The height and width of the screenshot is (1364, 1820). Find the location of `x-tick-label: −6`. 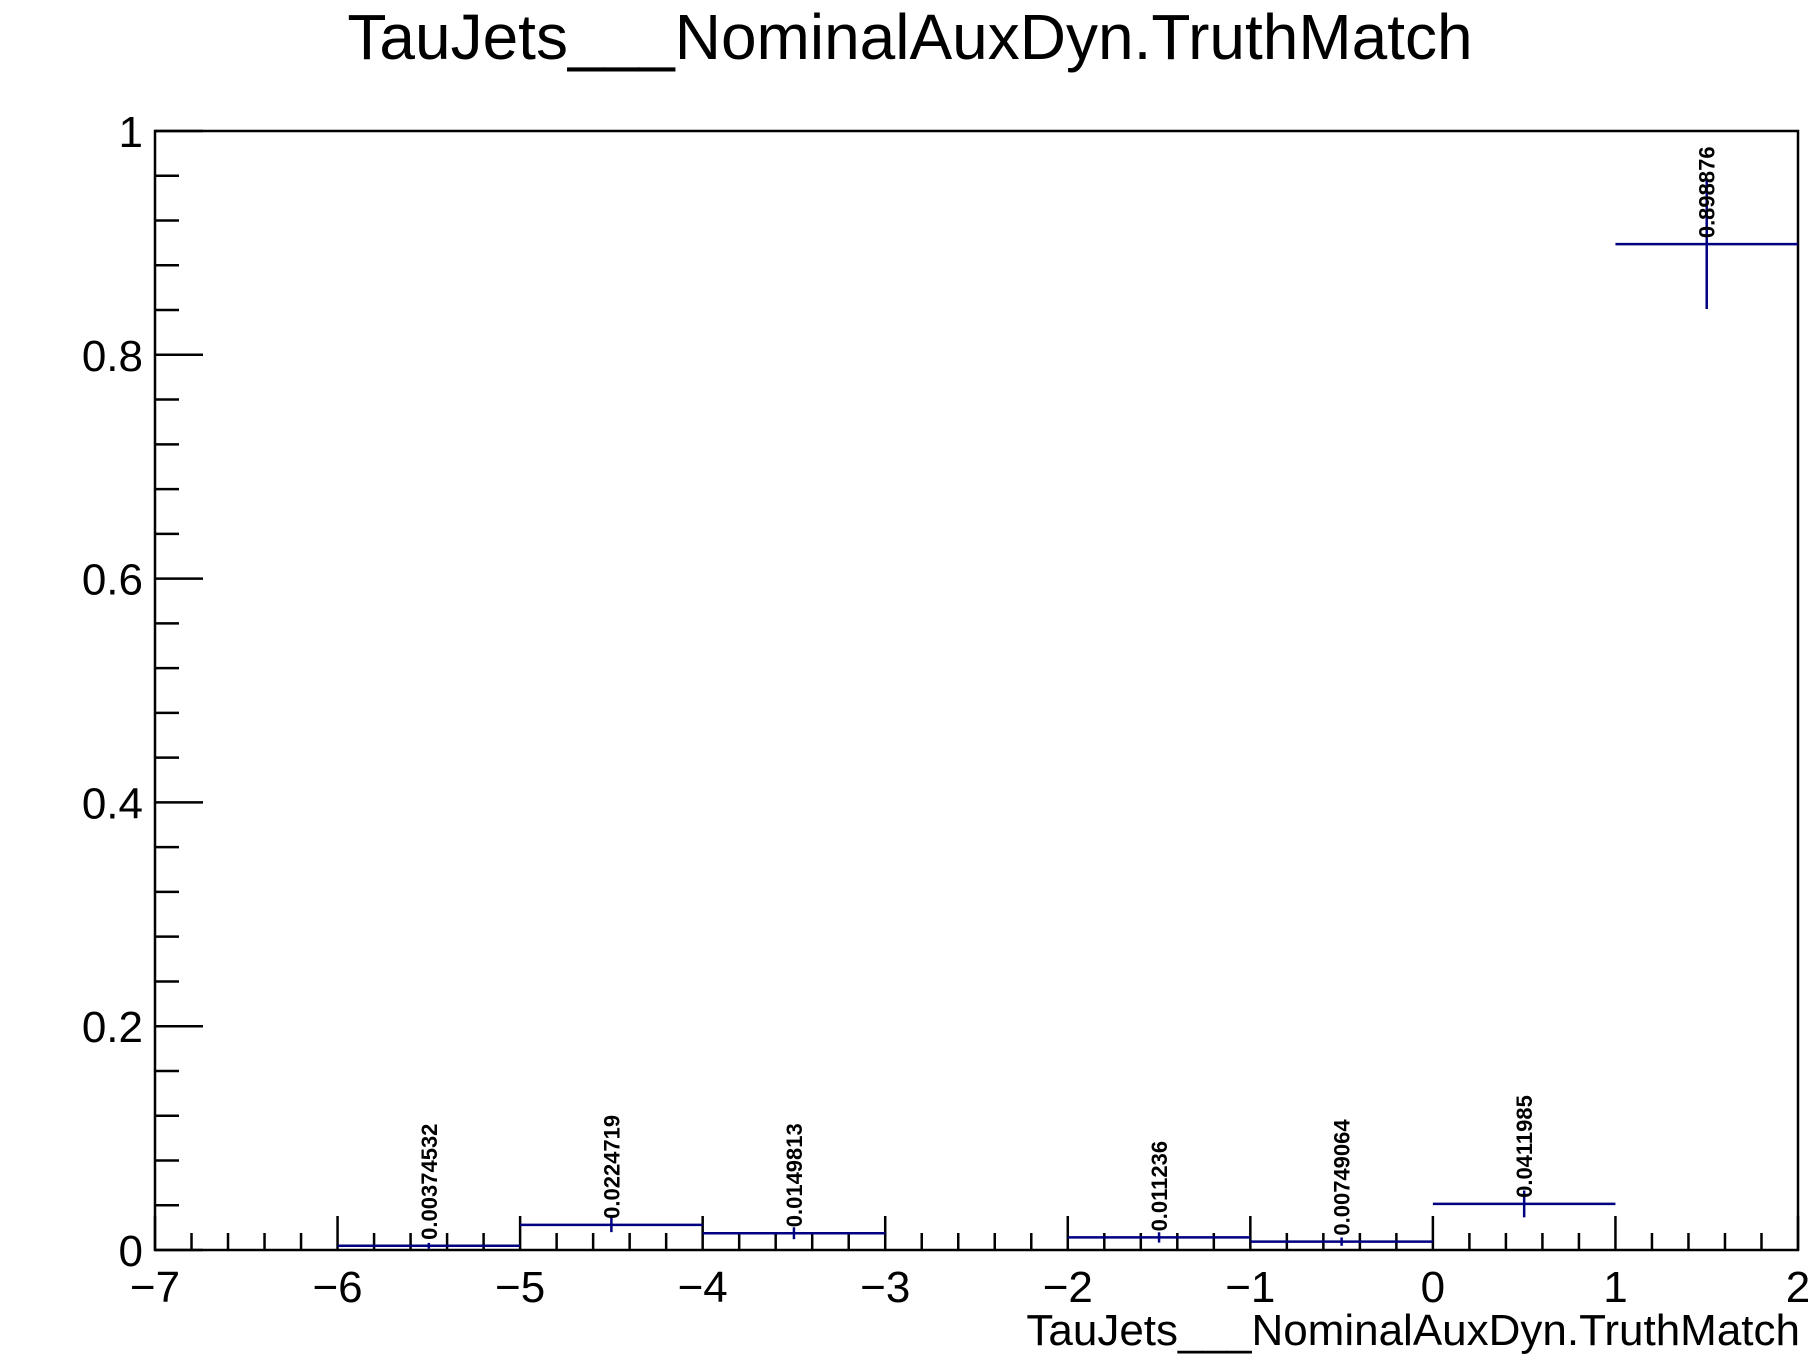

x-tick-label: −6 is located at coordinates (337, 1287).